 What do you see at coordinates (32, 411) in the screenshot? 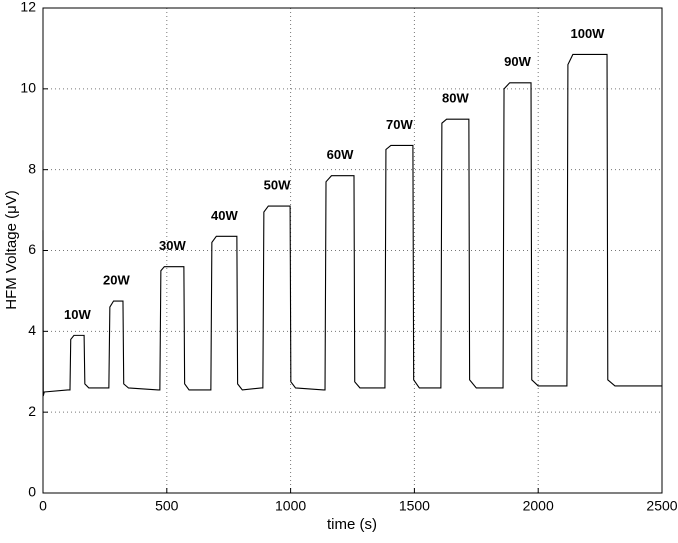
I see `y-tick-label: 2` at bounding box center [32, 411].